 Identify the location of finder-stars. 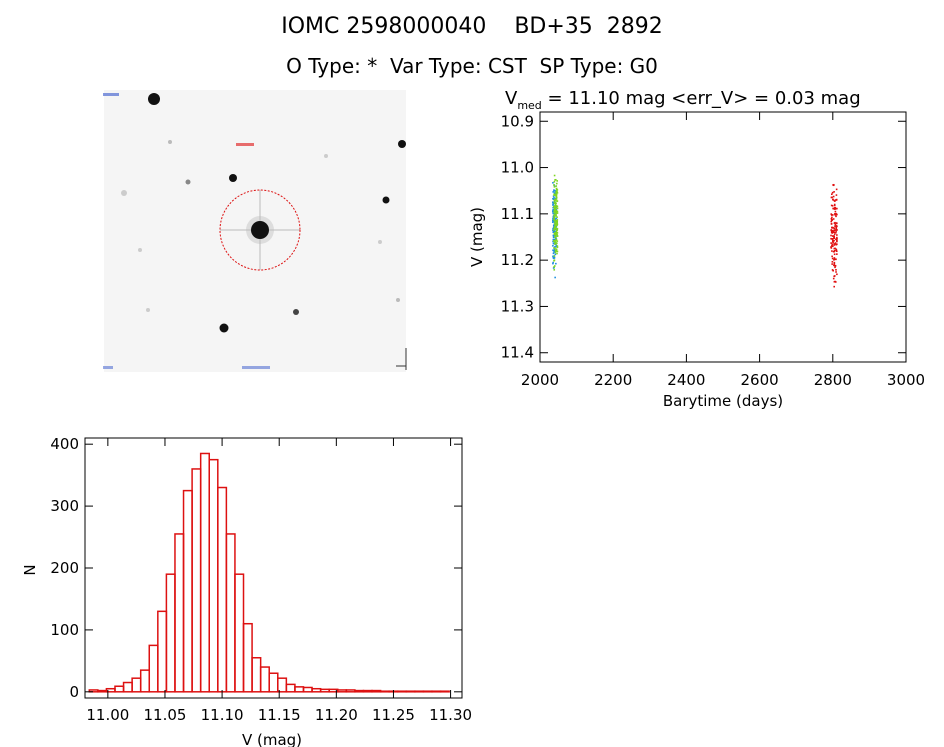
(263, 213).